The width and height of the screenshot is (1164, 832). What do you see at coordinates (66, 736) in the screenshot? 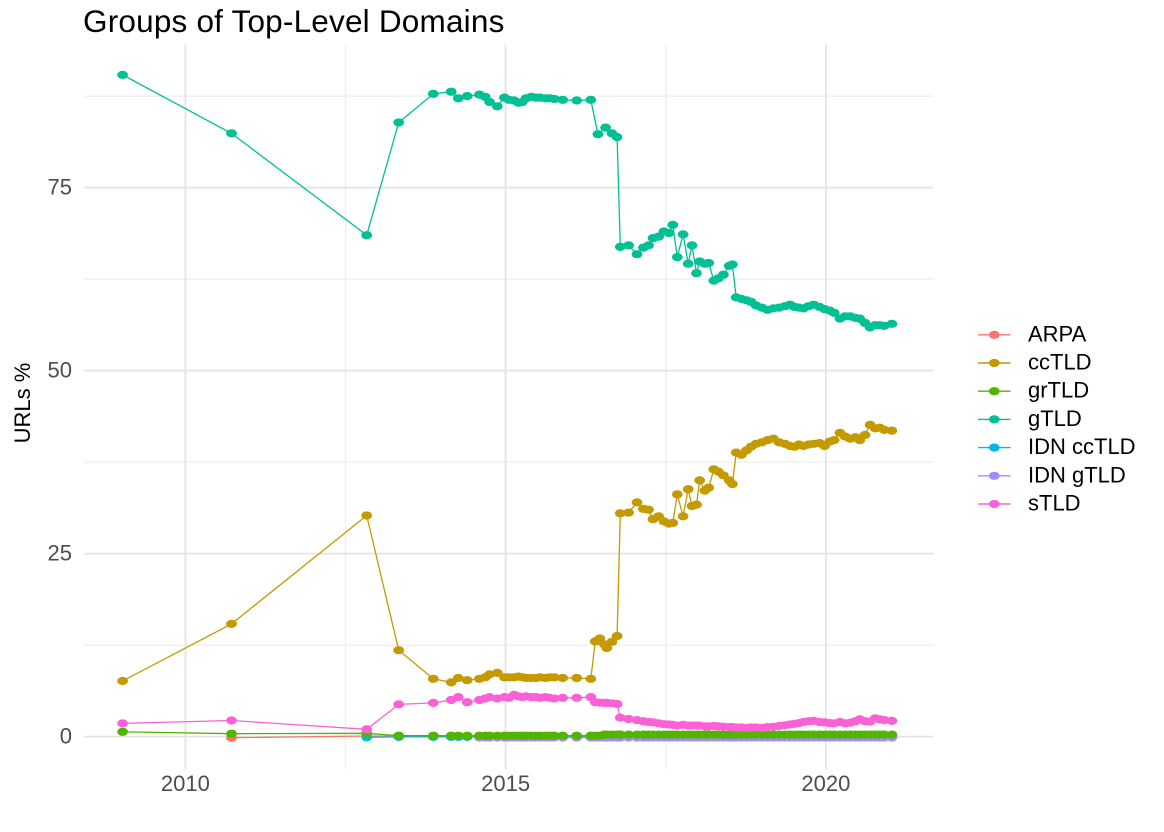
I see `svg-text: 0` at bounding box center [66, 736].